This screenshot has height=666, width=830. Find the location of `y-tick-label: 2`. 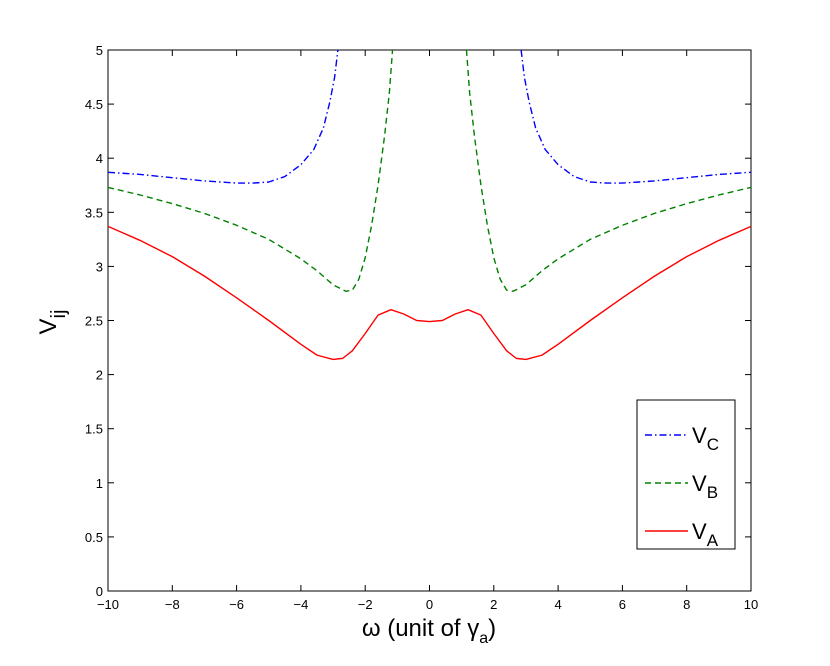

y-tick-label: 2 is located at coordinates (99, 375).